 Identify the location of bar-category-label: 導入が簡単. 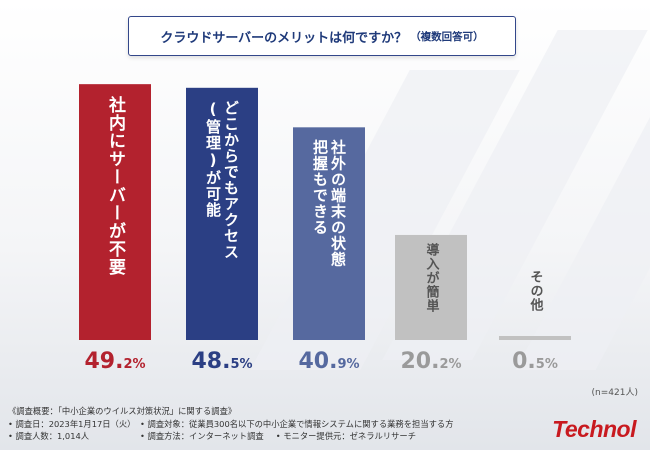
(432, 277).